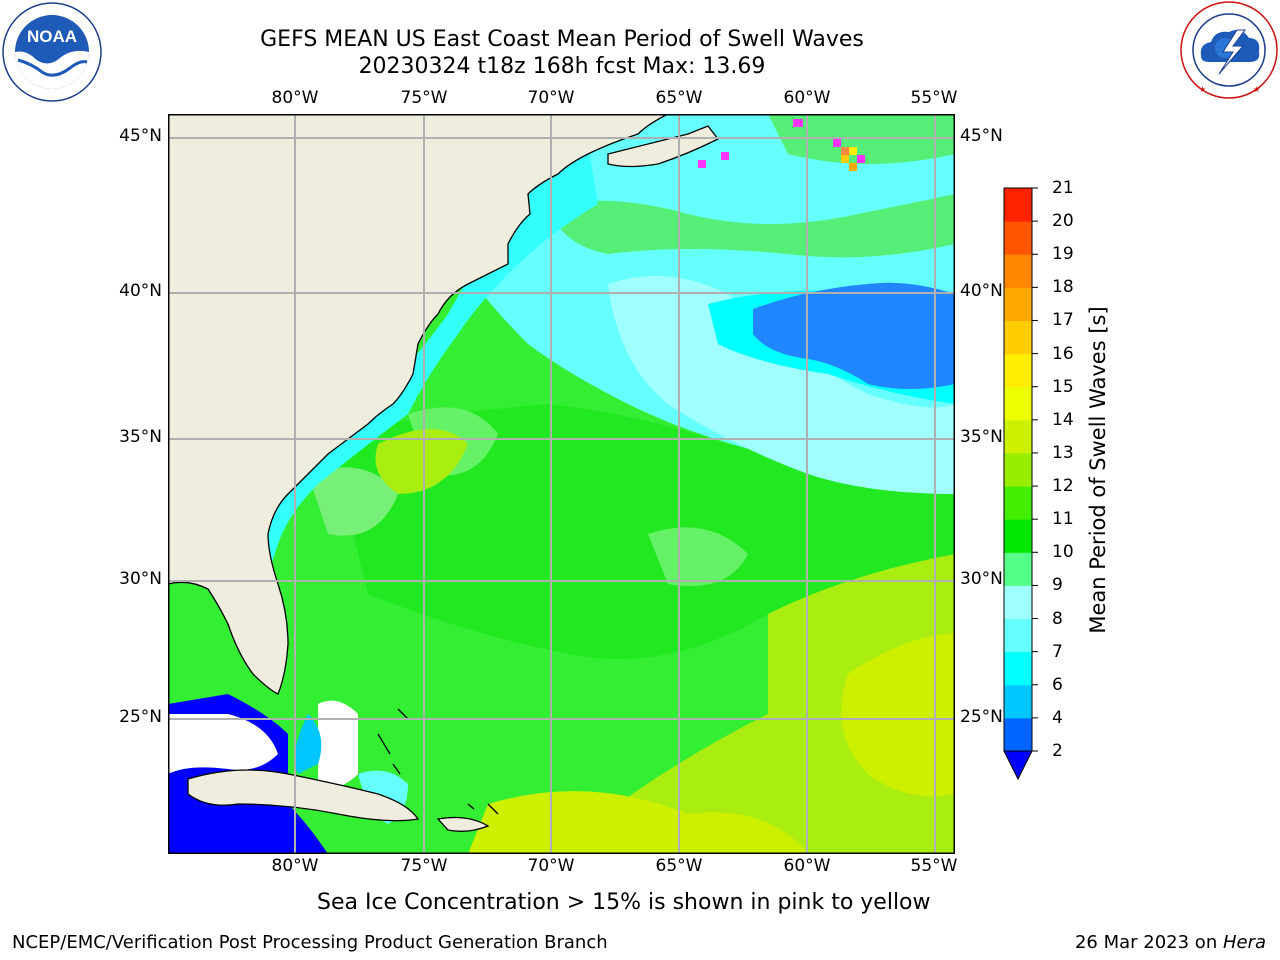 Image resolution: width=1280 pixels, height=960 pixels. Describe the element at coordinates (1063, 452) in the screenshot. I see `colorbar-label: 13` at that location.